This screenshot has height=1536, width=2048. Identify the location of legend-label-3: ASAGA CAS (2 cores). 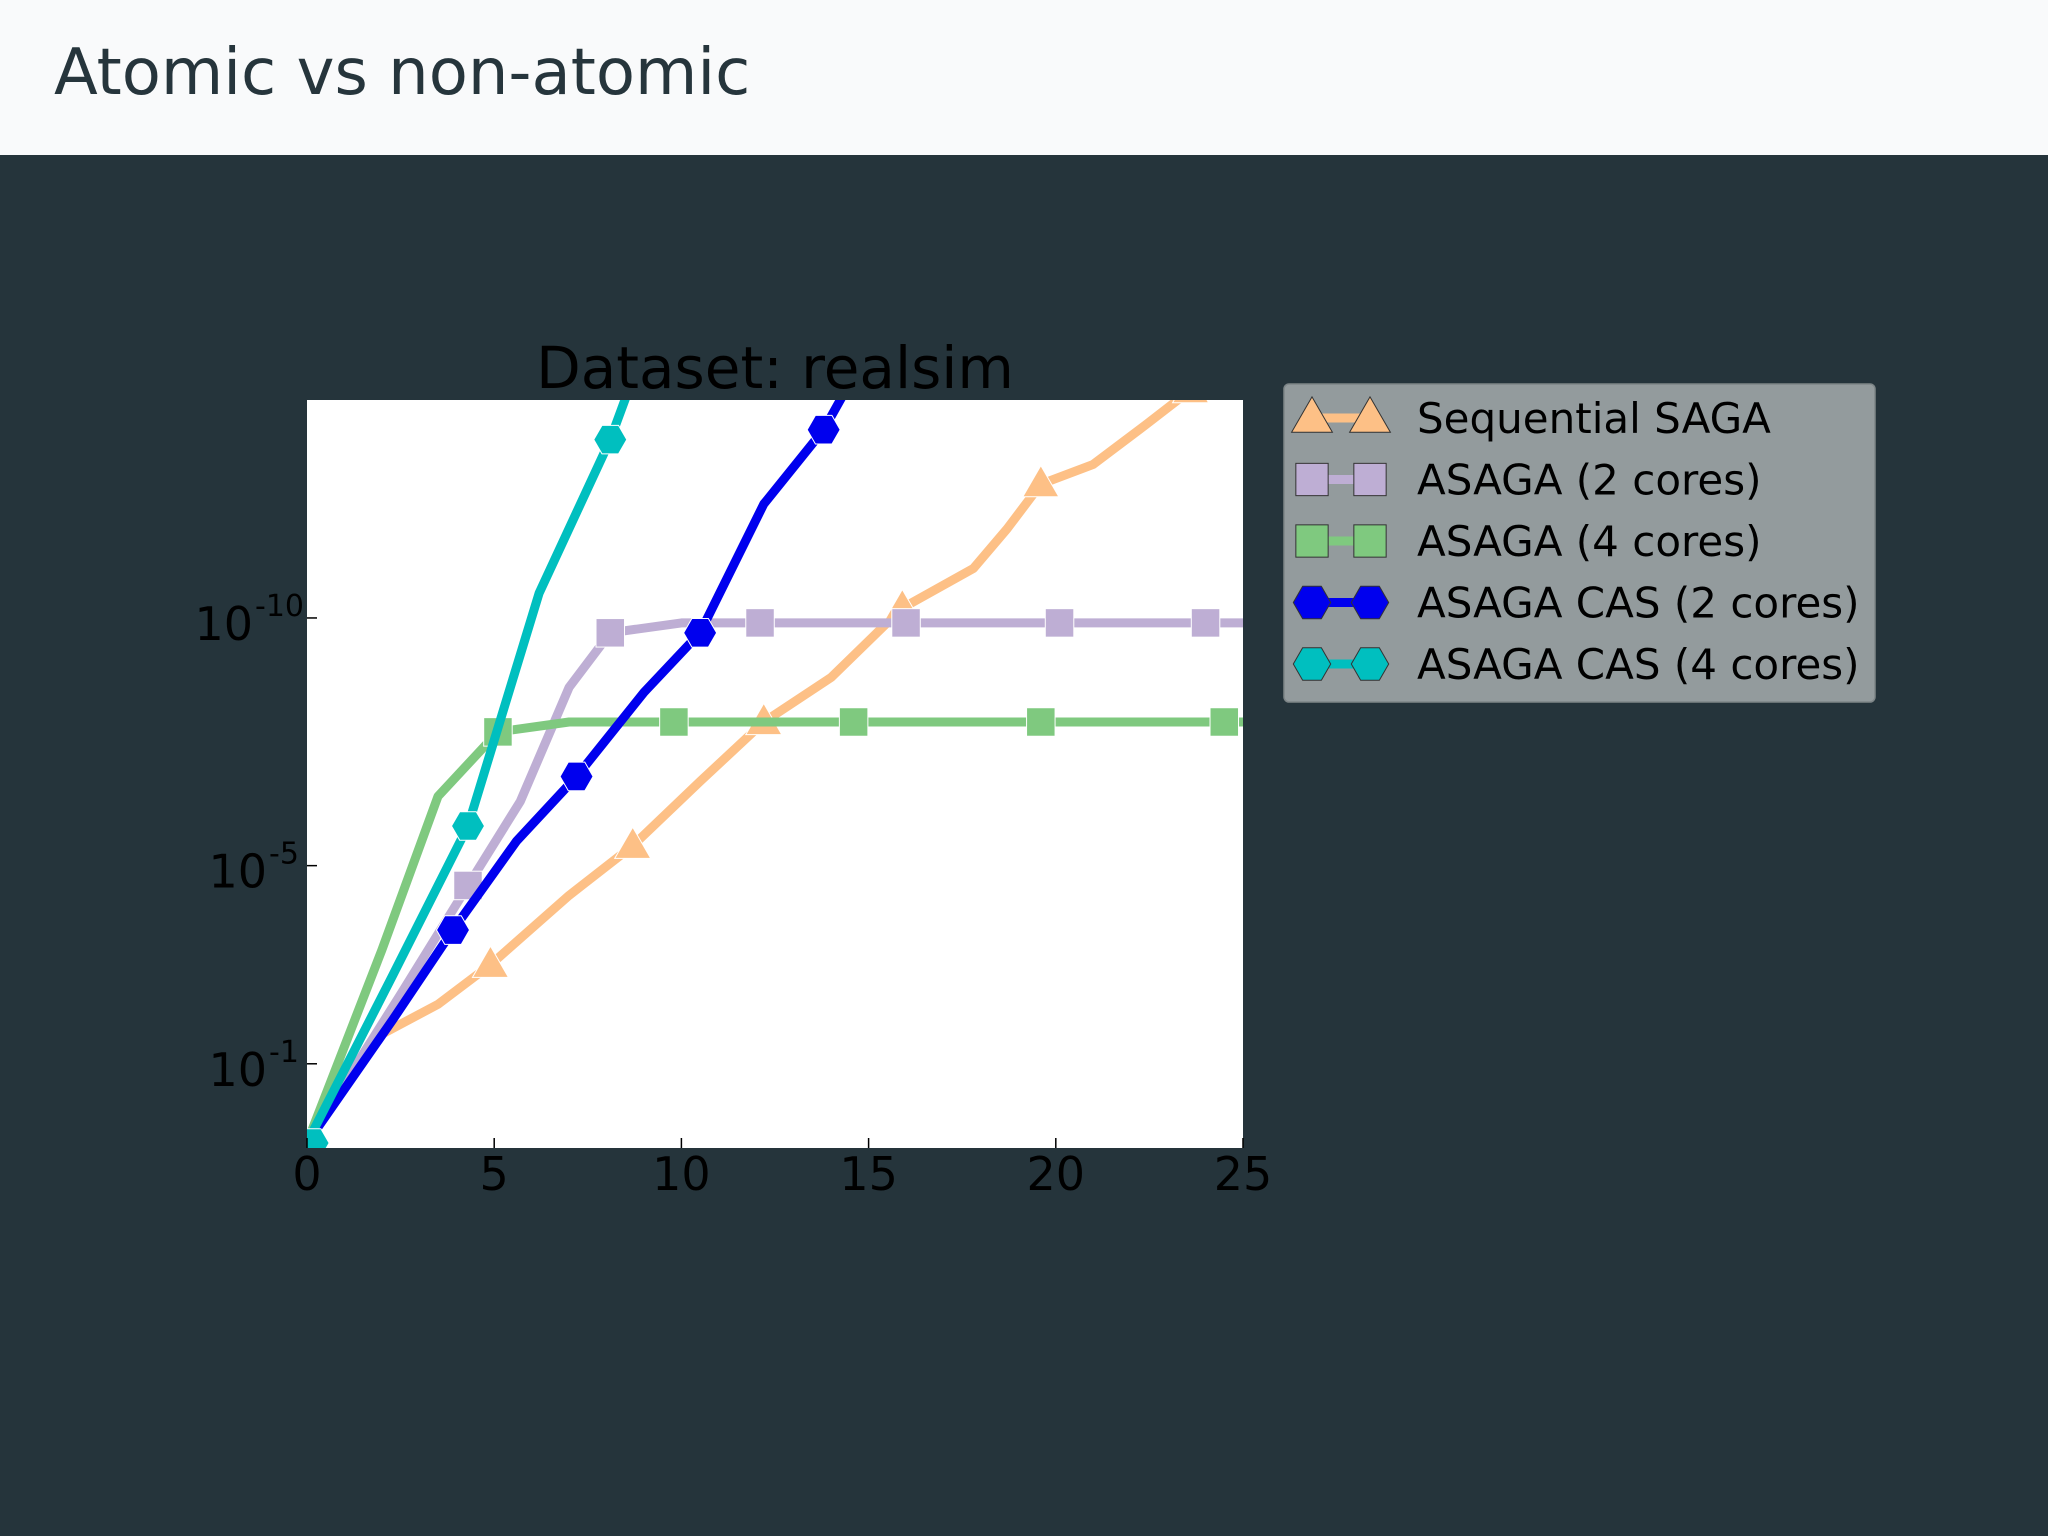
(1638, 603).